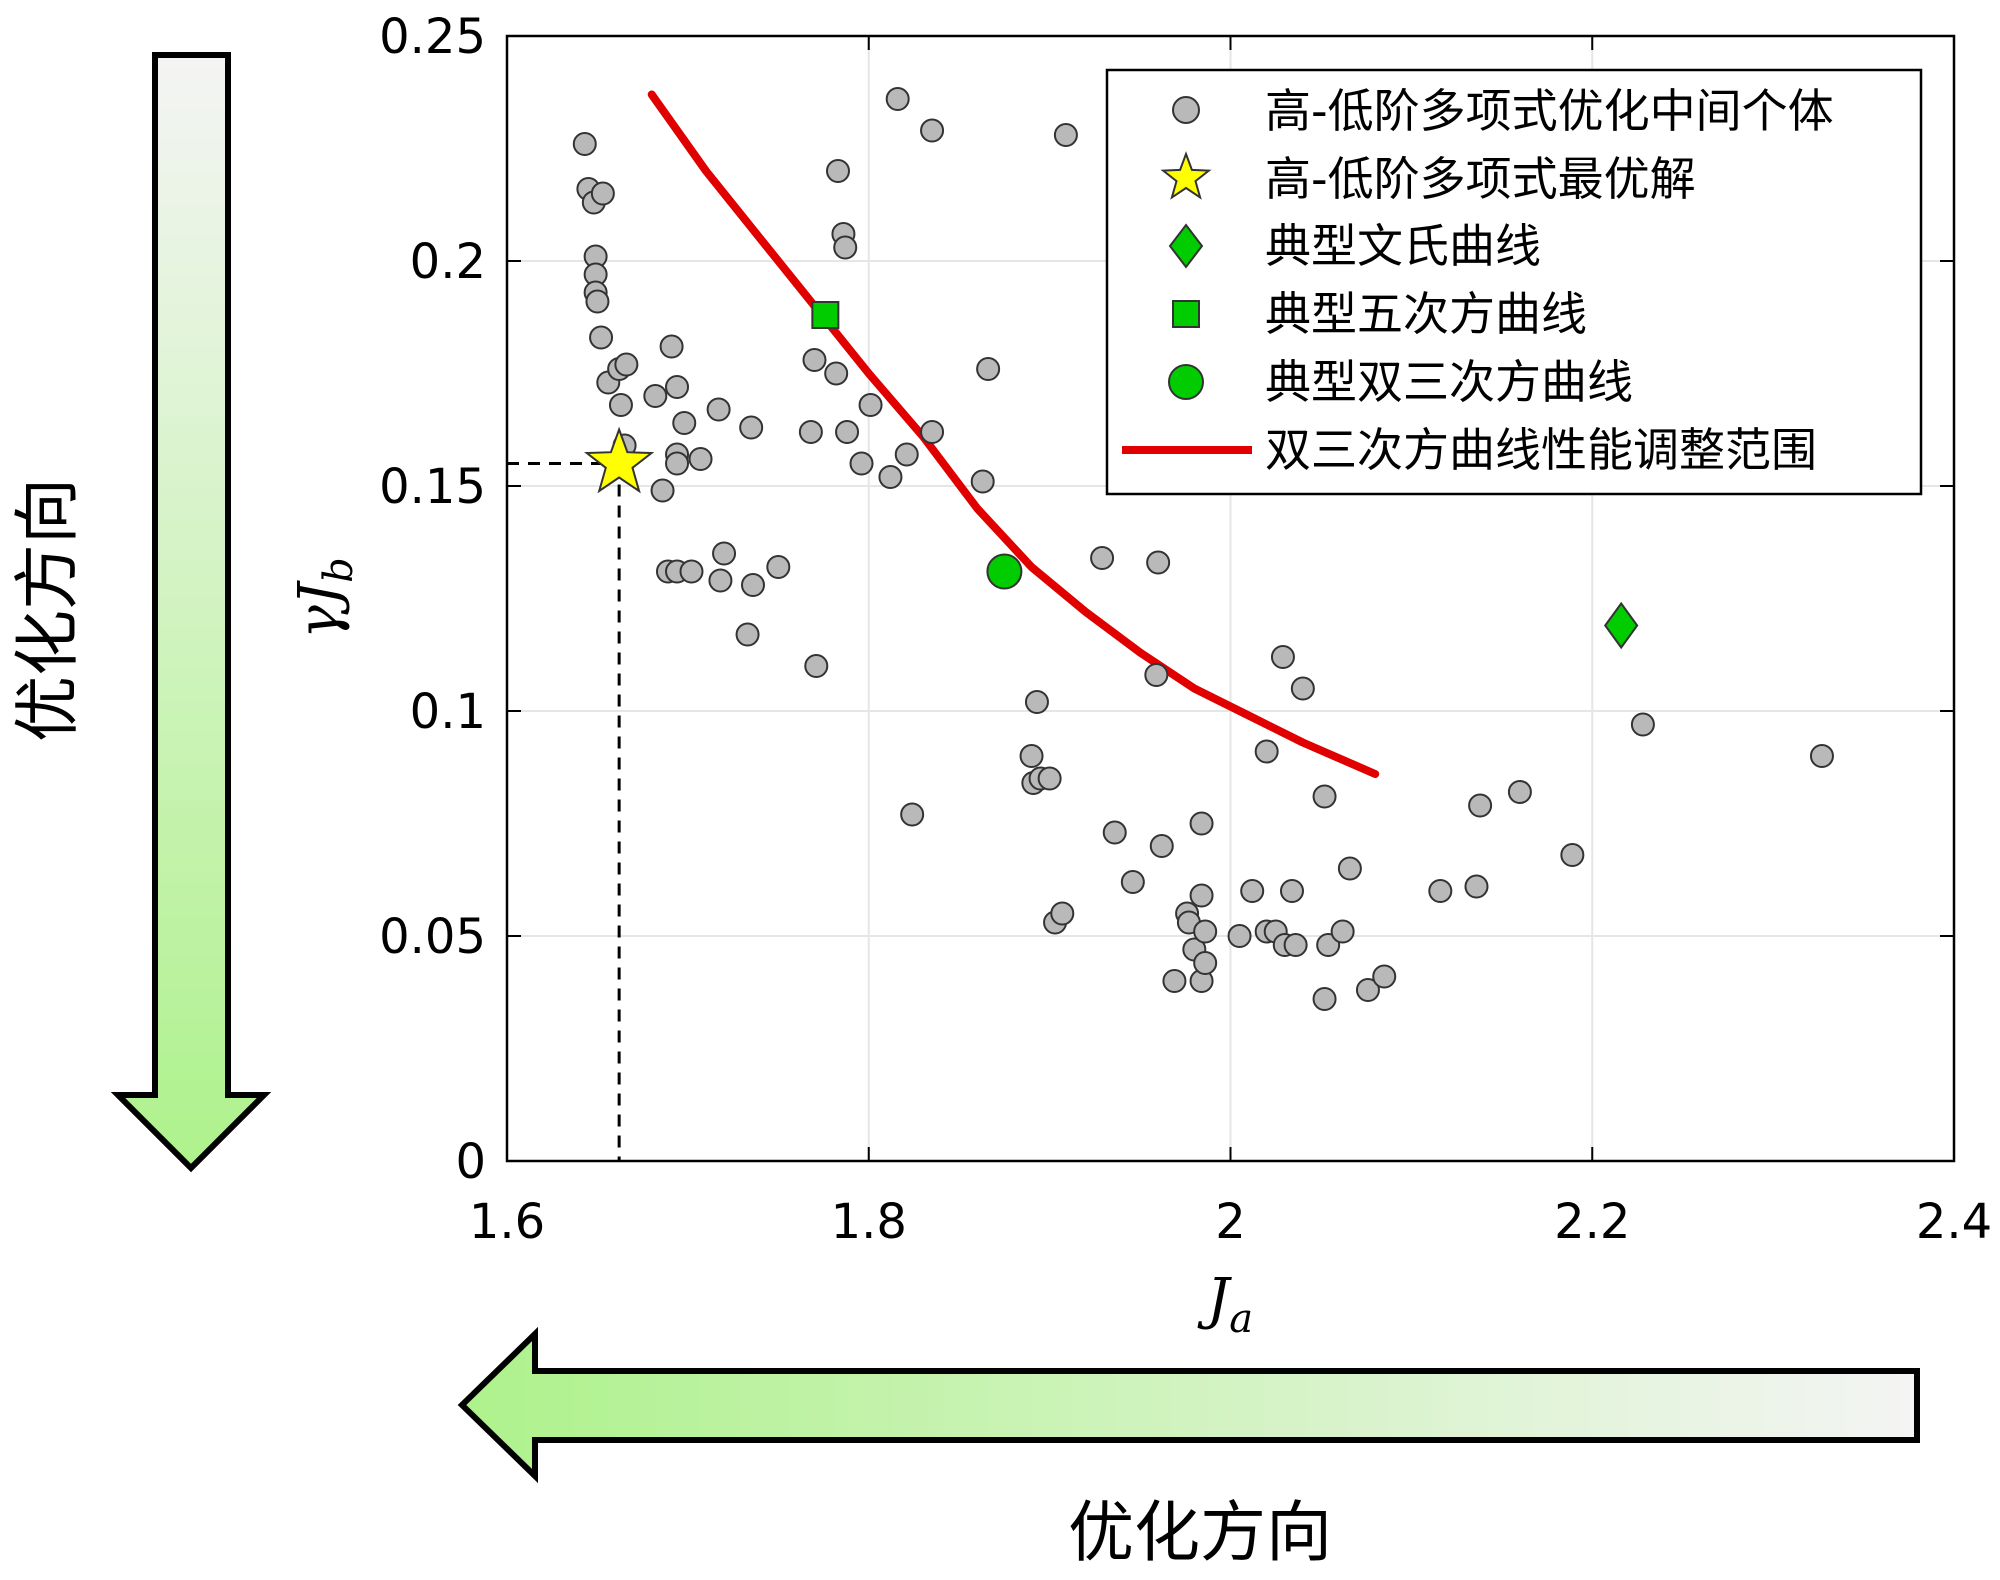  I want to click on legend-label: 高-低阶多项式优化中间个体, so click(1549, 111).